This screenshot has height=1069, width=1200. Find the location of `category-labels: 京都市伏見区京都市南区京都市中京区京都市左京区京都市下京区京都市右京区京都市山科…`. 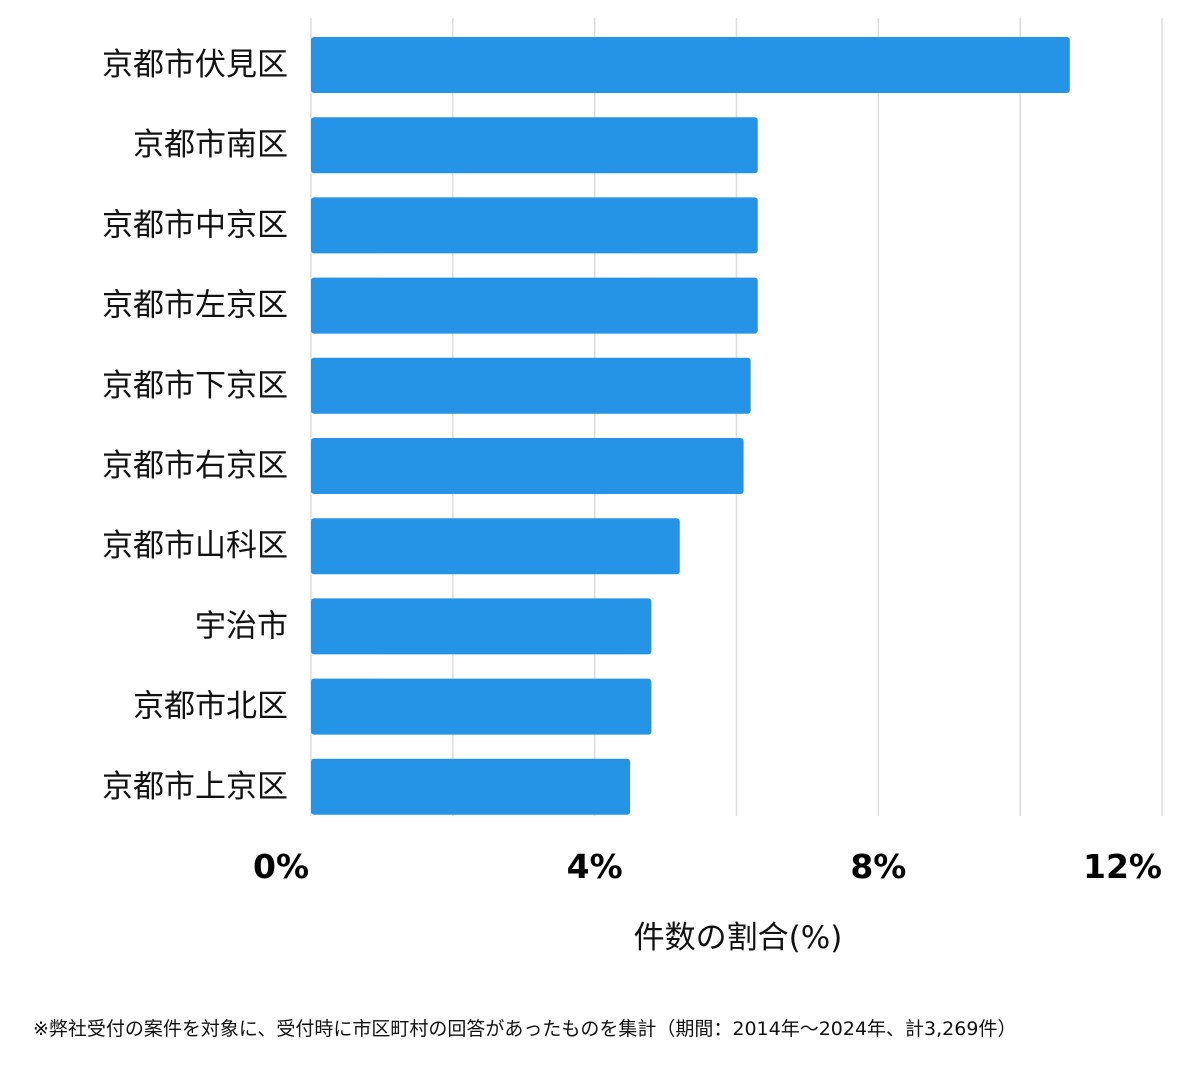

category-labels: 京都市伏見区京都市南区京都市中京区京都市左京区京都市下京区京都市右京区京都市山科… is located at coordinates (195, 426).